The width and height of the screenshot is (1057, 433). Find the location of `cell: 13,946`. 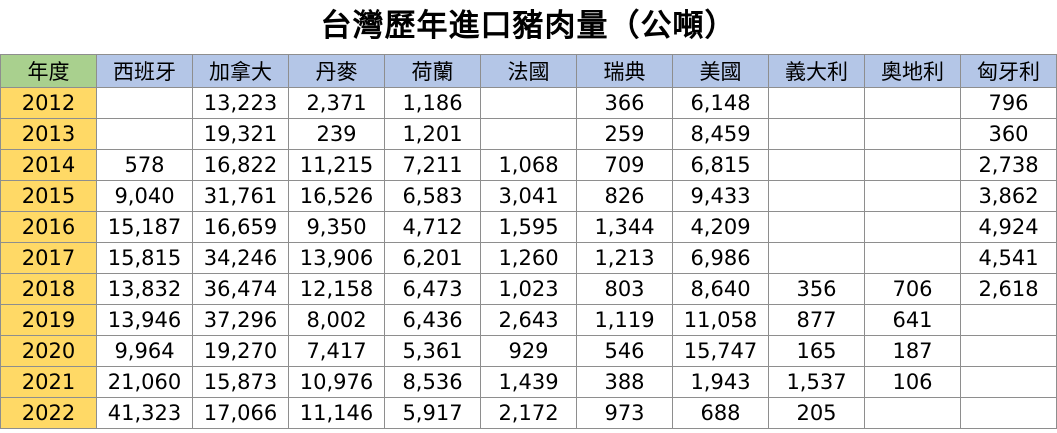

cell: 13,946 is located at coordinates (144, 320).